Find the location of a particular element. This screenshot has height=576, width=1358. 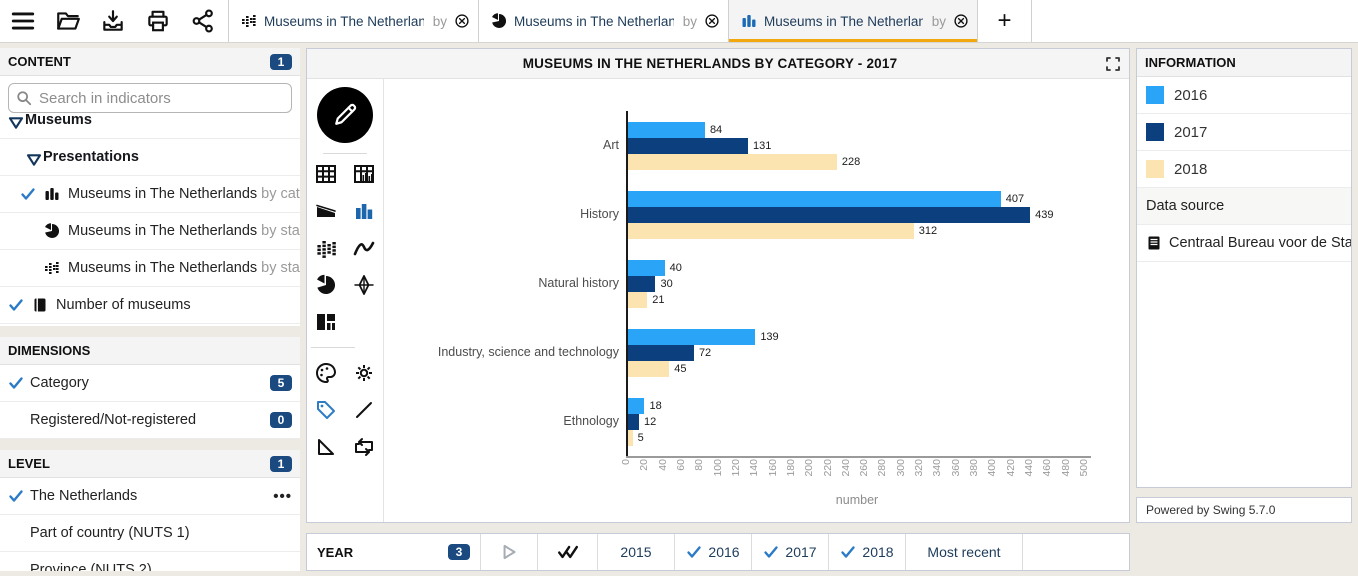

tree-item-1: Presentations is located at coordinates (150, 157).